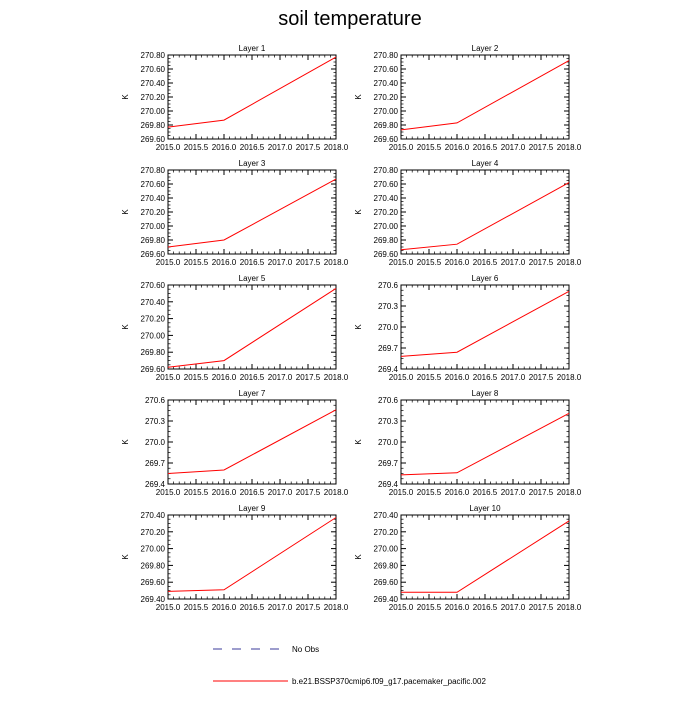 Image resolution: width=700 pixels, height=705 pixels. What do you see at coordinates (155, 484) in the screenshot?
I see `y-tick-label: 269.4` at bounding box center [155, 484].